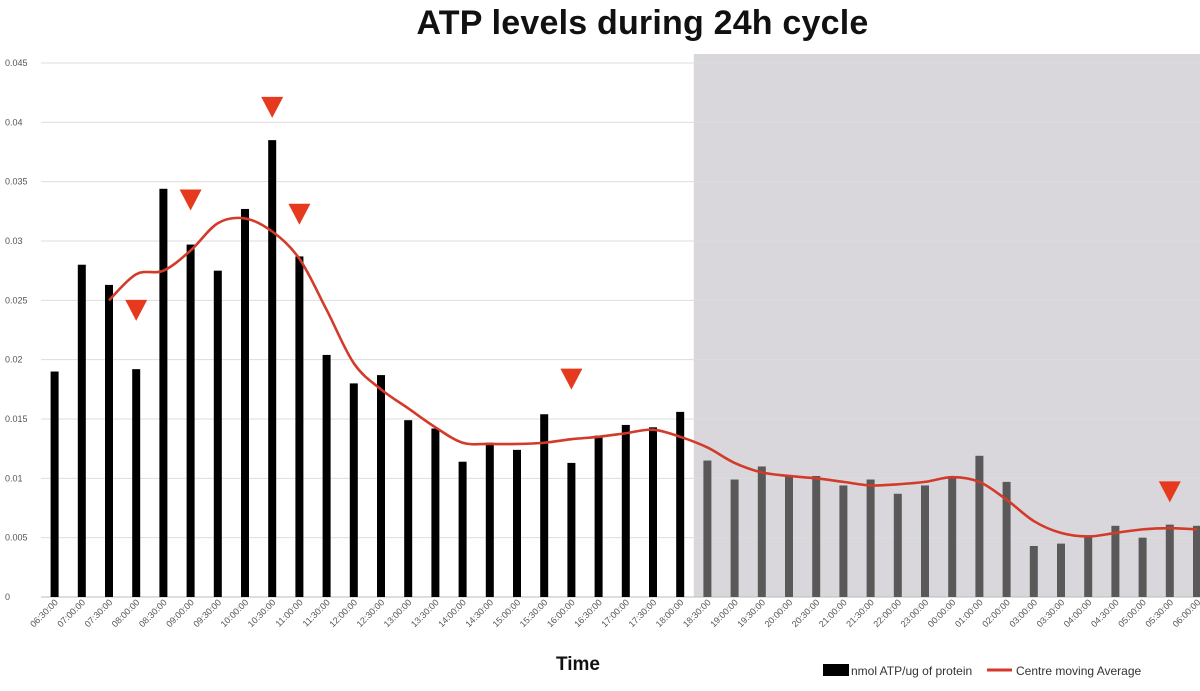  Describe the element at coordinates (343, 613) in the screenshot. I see `x-tick-label: 12:00:00` at that location.